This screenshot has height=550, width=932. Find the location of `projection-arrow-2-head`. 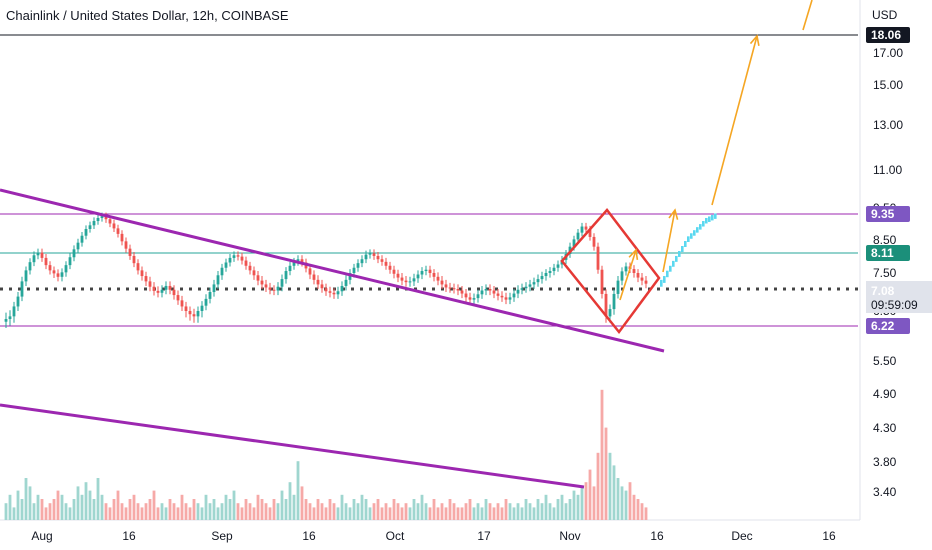

projection-arrow-2-head is located at coordinates (673, 214).